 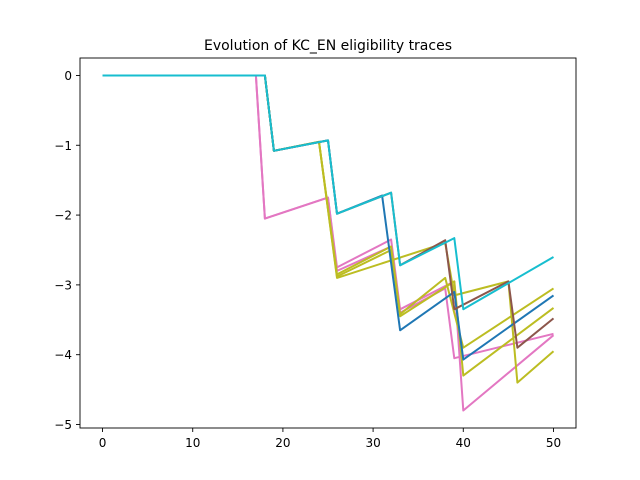 What do you see at coordinates (328, 46) in the screenshot?
I see `chart-title: Evolution of KC_EN eligibility traces` at bounding box center [328, 46].